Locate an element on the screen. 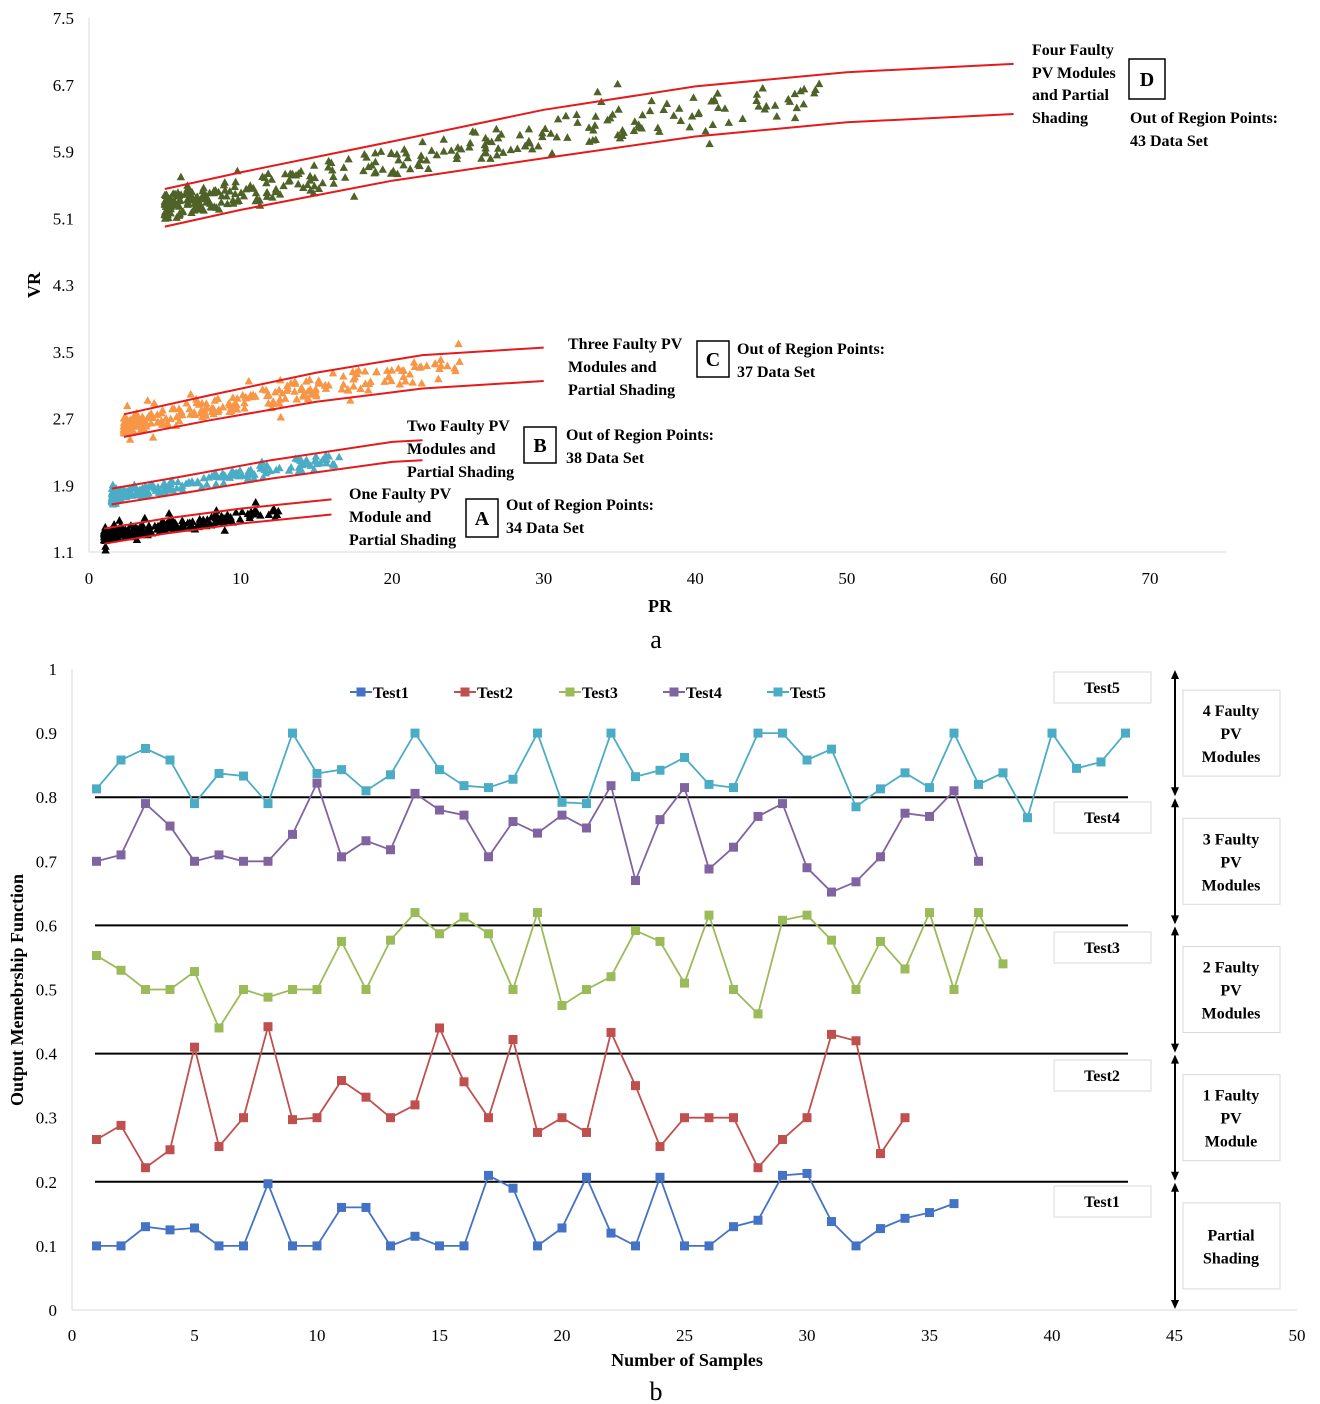 This screenshot has height=1404, width=1320. region-b-id-box is located at coordinates (540, 445).